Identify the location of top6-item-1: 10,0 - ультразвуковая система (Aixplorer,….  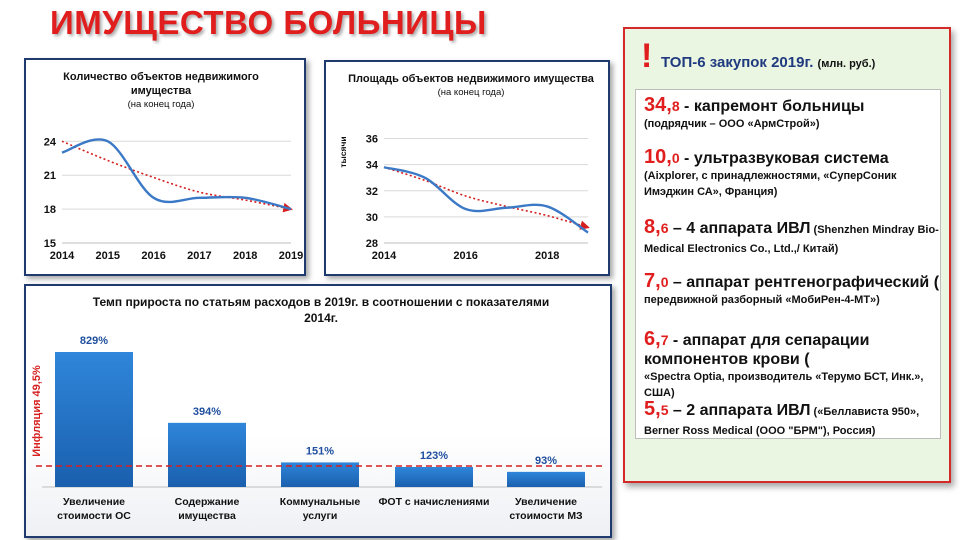
(792, 173).